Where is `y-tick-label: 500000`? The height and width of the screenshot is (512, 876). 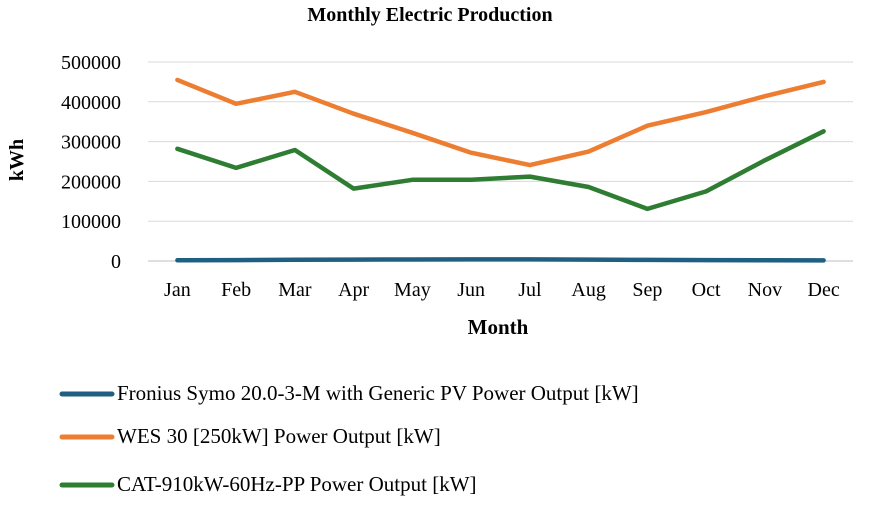
y-tick-label: 500000 is located at coordinates (91, 63).